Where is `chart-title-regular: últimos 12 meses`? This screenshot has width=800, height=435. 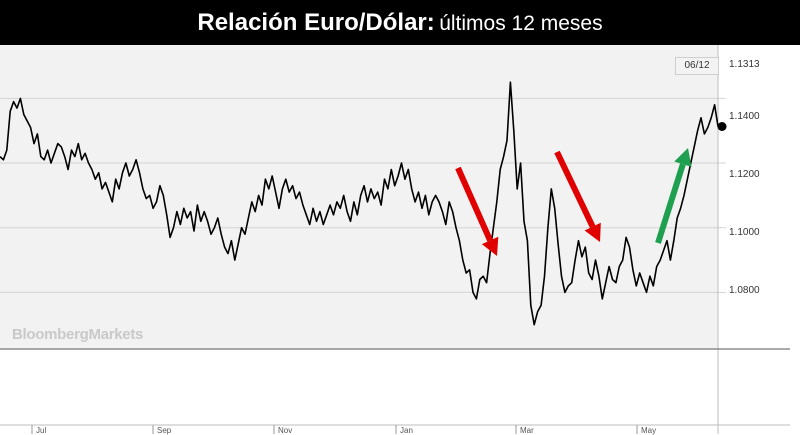
chart-title-regular: últimos 12 meses is located at coordinates (521, 23).